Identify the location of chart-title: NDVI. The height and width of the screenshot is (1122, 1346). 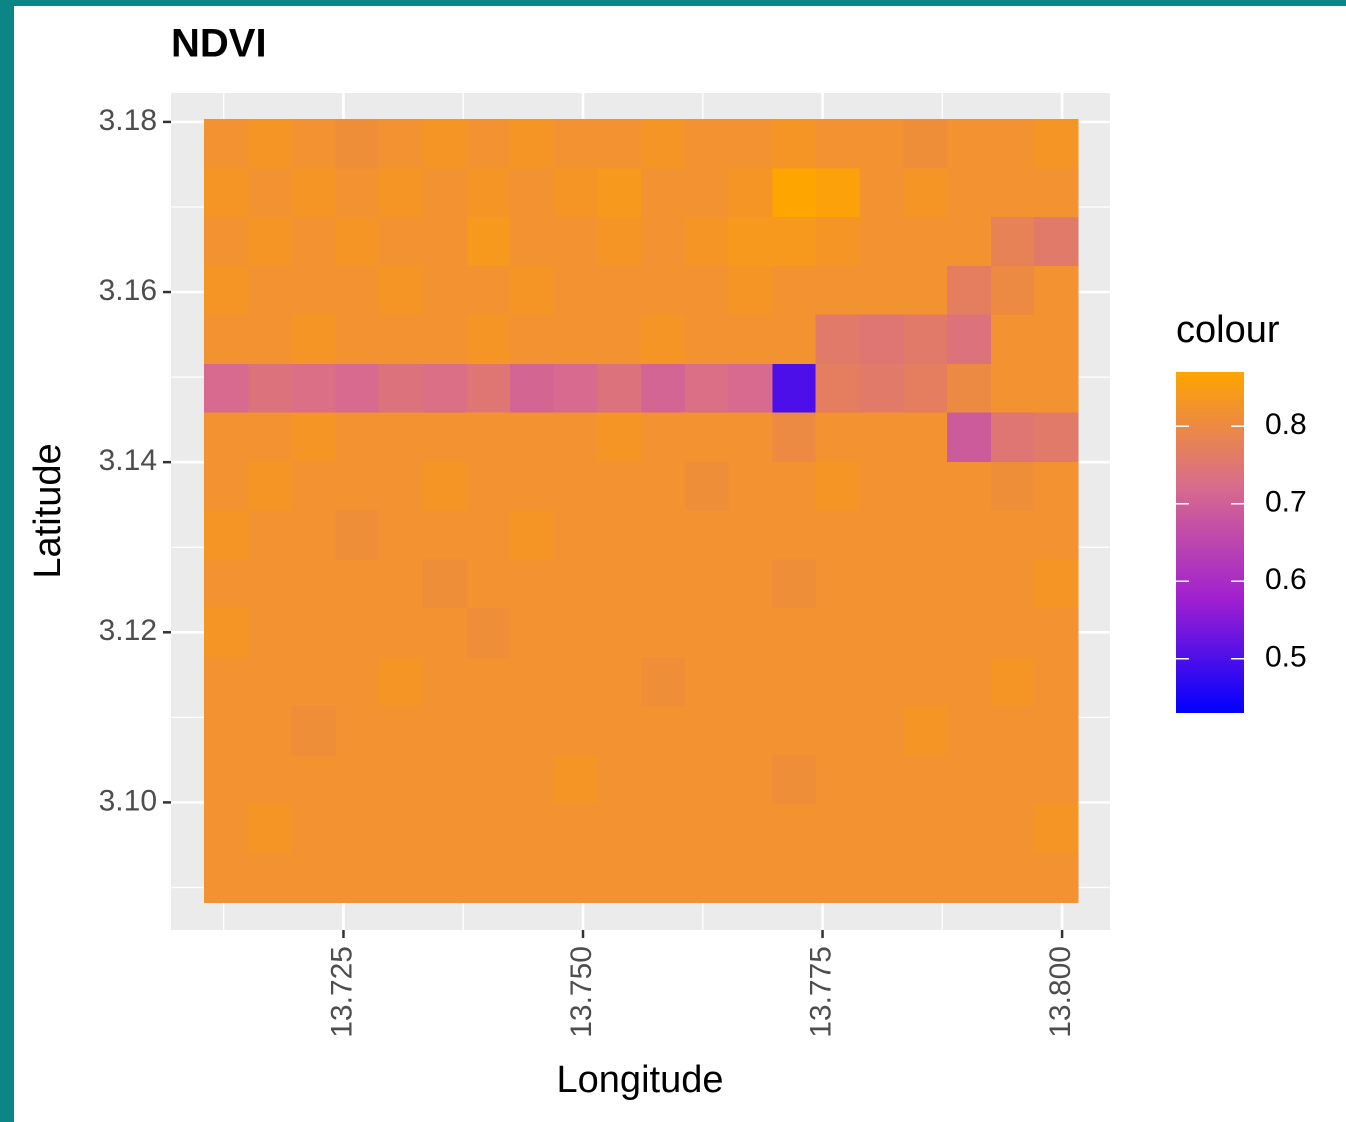
(219, 44).